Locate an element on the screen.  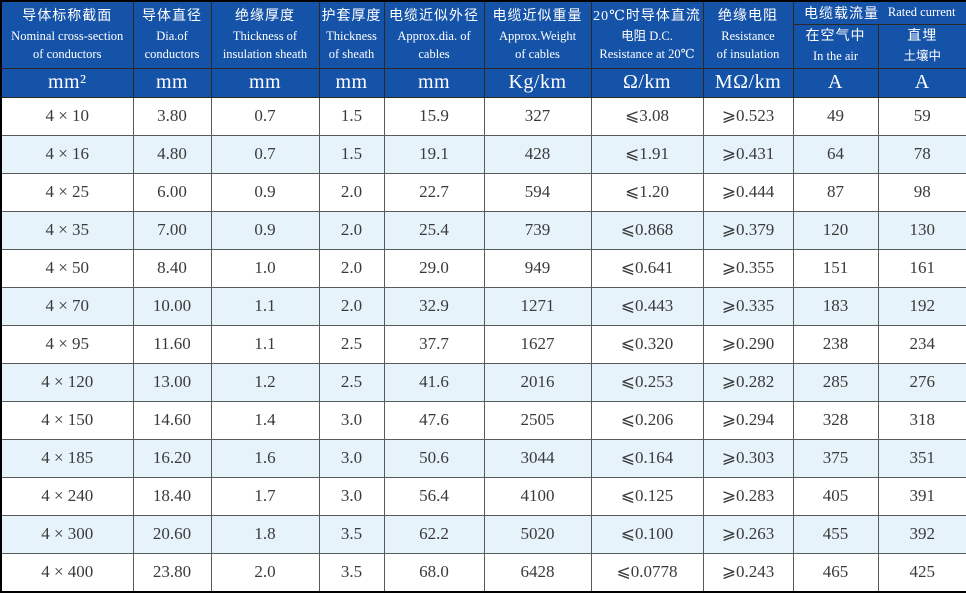
table-cell: 120 is located at coordinates (835, 230).